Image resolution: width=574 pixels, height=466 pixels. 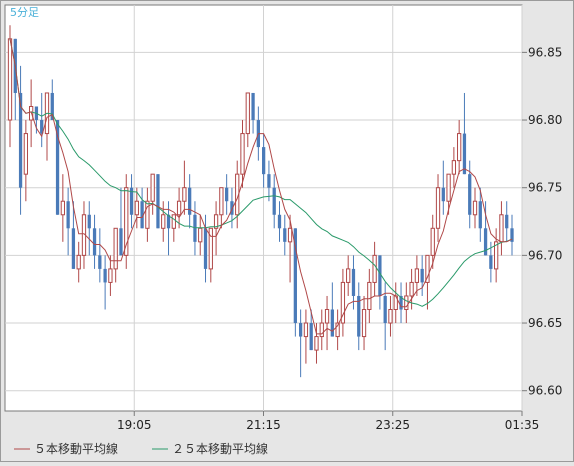 I want to click on x-tick-label: 01:35, so click(x=522, y=425).